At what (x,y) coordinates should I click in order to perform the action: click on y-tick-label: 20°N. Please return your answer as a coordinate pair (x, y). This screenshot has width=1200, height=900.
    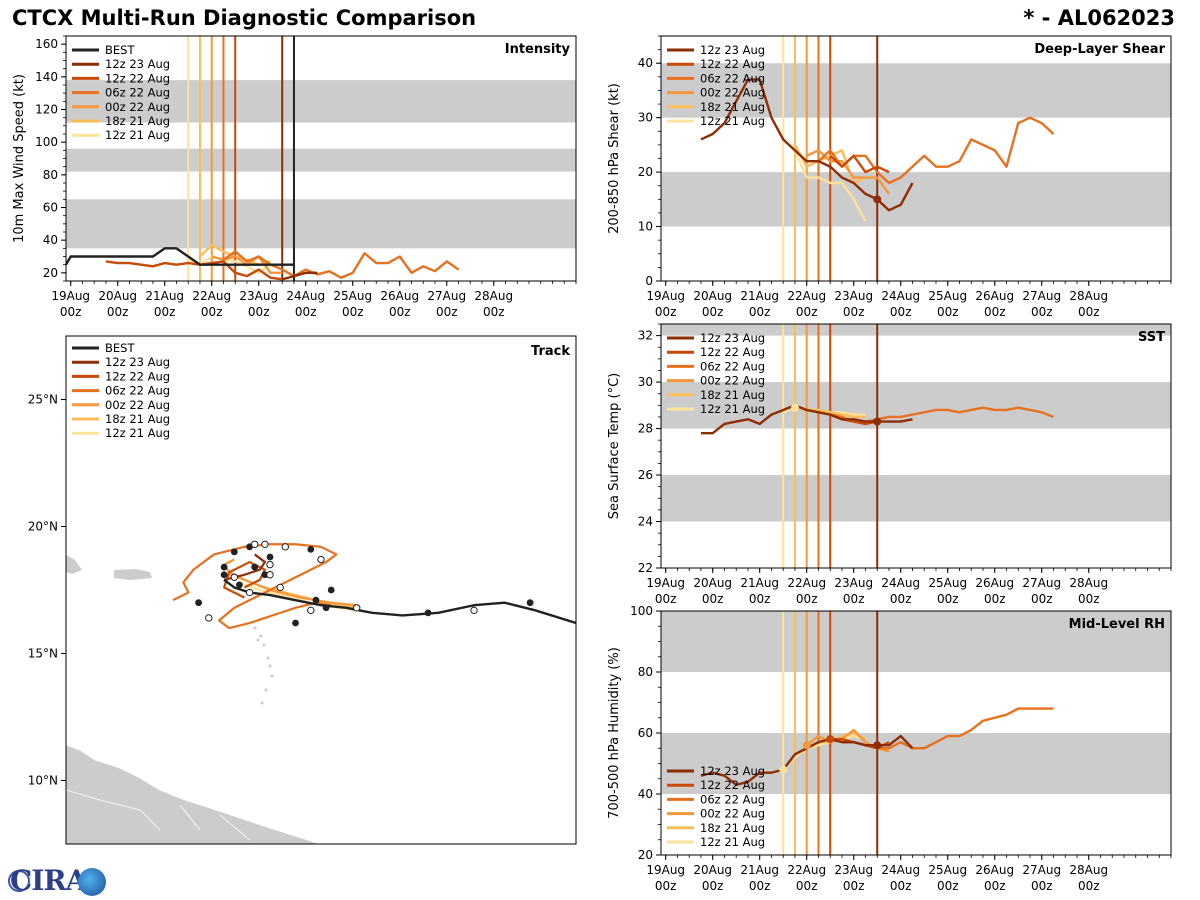
    Looking at the image, I should click on (43, 527).